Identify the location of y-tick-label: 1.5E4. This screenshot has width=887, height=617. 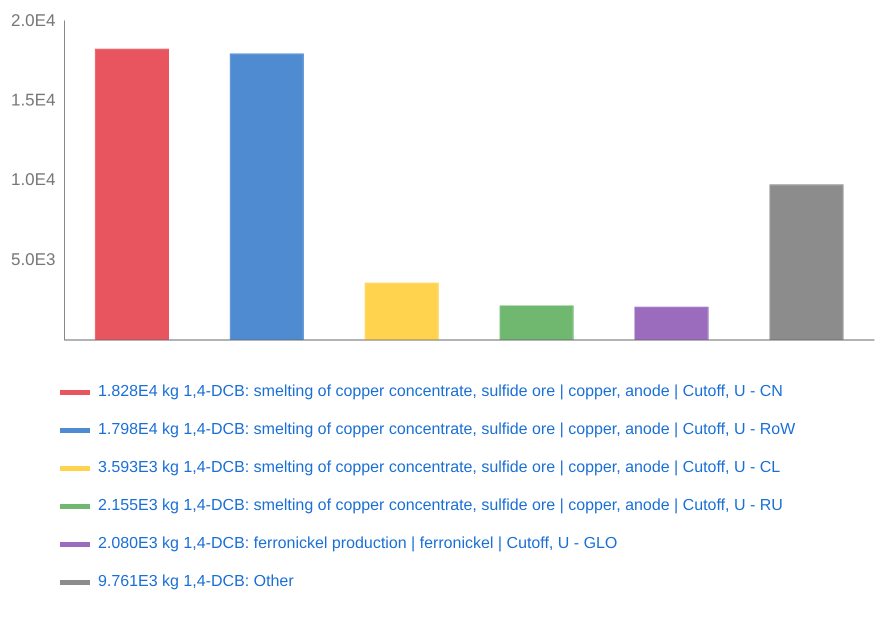
(33, 100).